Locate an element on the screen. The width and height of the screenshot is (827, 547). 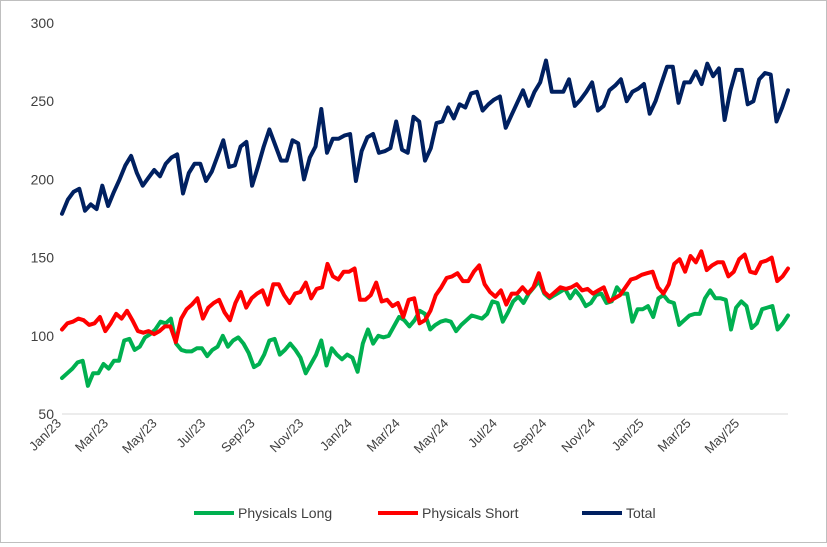
y-axis: 50 100 150 200 250 300 is located at coordinates (43, 218).